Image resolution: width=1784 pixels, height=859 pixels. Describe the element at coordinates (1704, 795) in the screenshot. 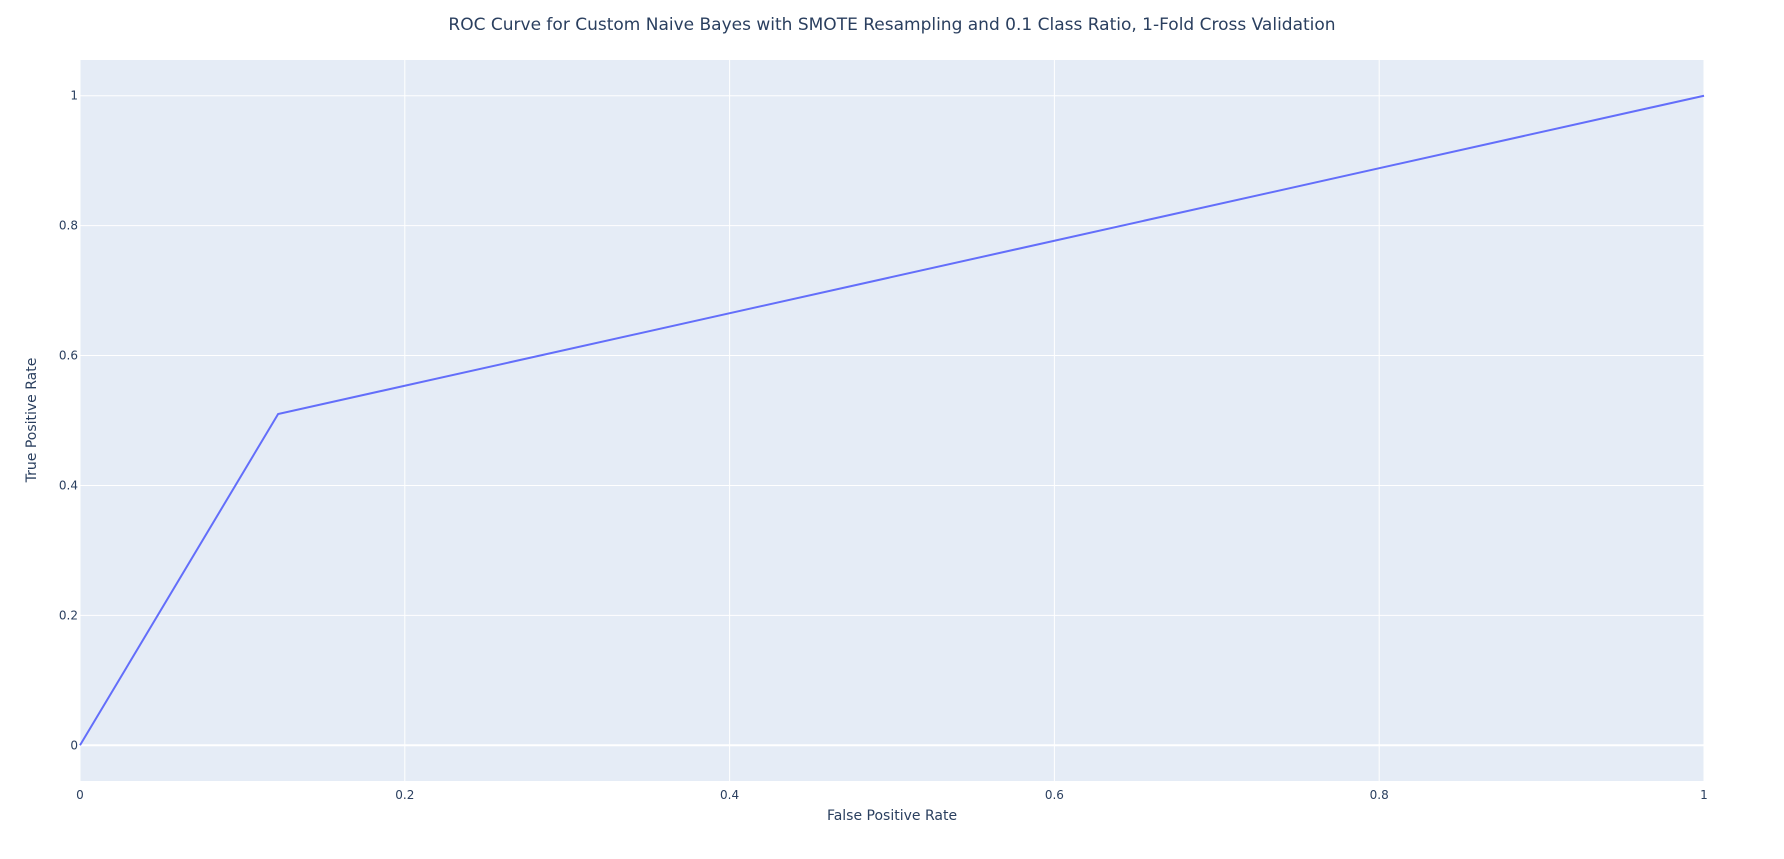

I see `x-tick-label: 1` at that location.